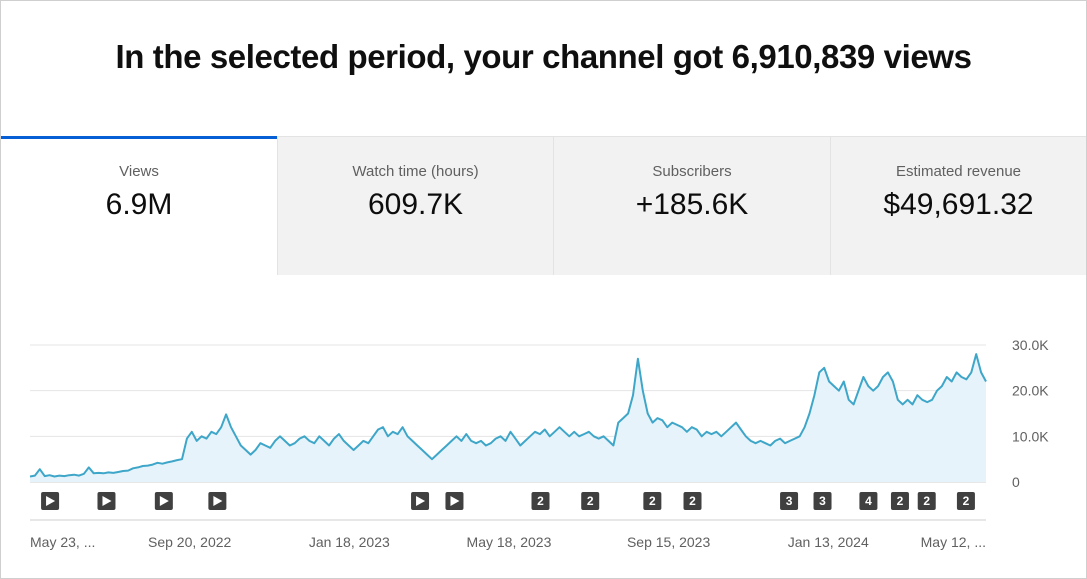  Describe the element at coordinates (1016, 482) in the screenshot. I see `y-tick-label: 0` at that location.